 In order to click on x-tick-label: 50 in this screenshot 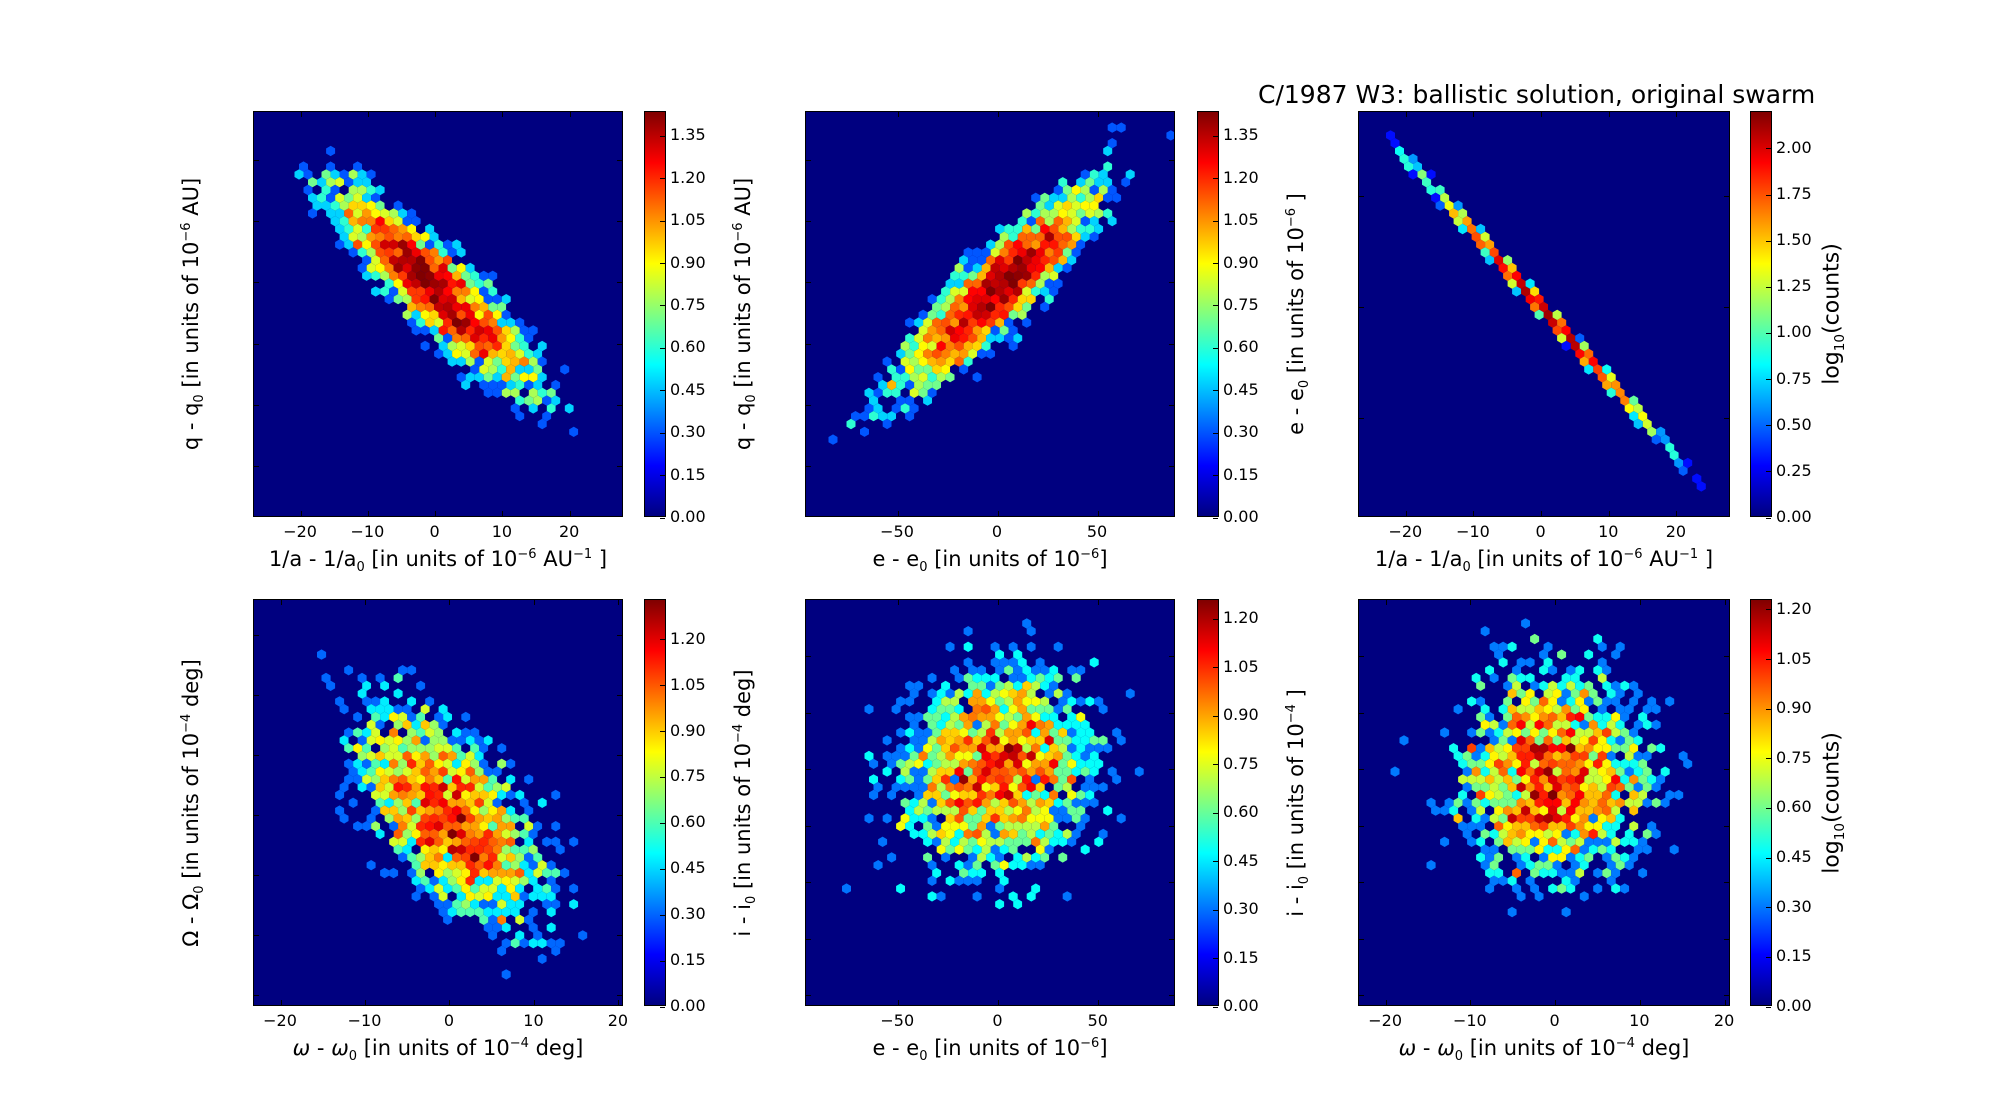, I will do `click(1097, 1020)`.